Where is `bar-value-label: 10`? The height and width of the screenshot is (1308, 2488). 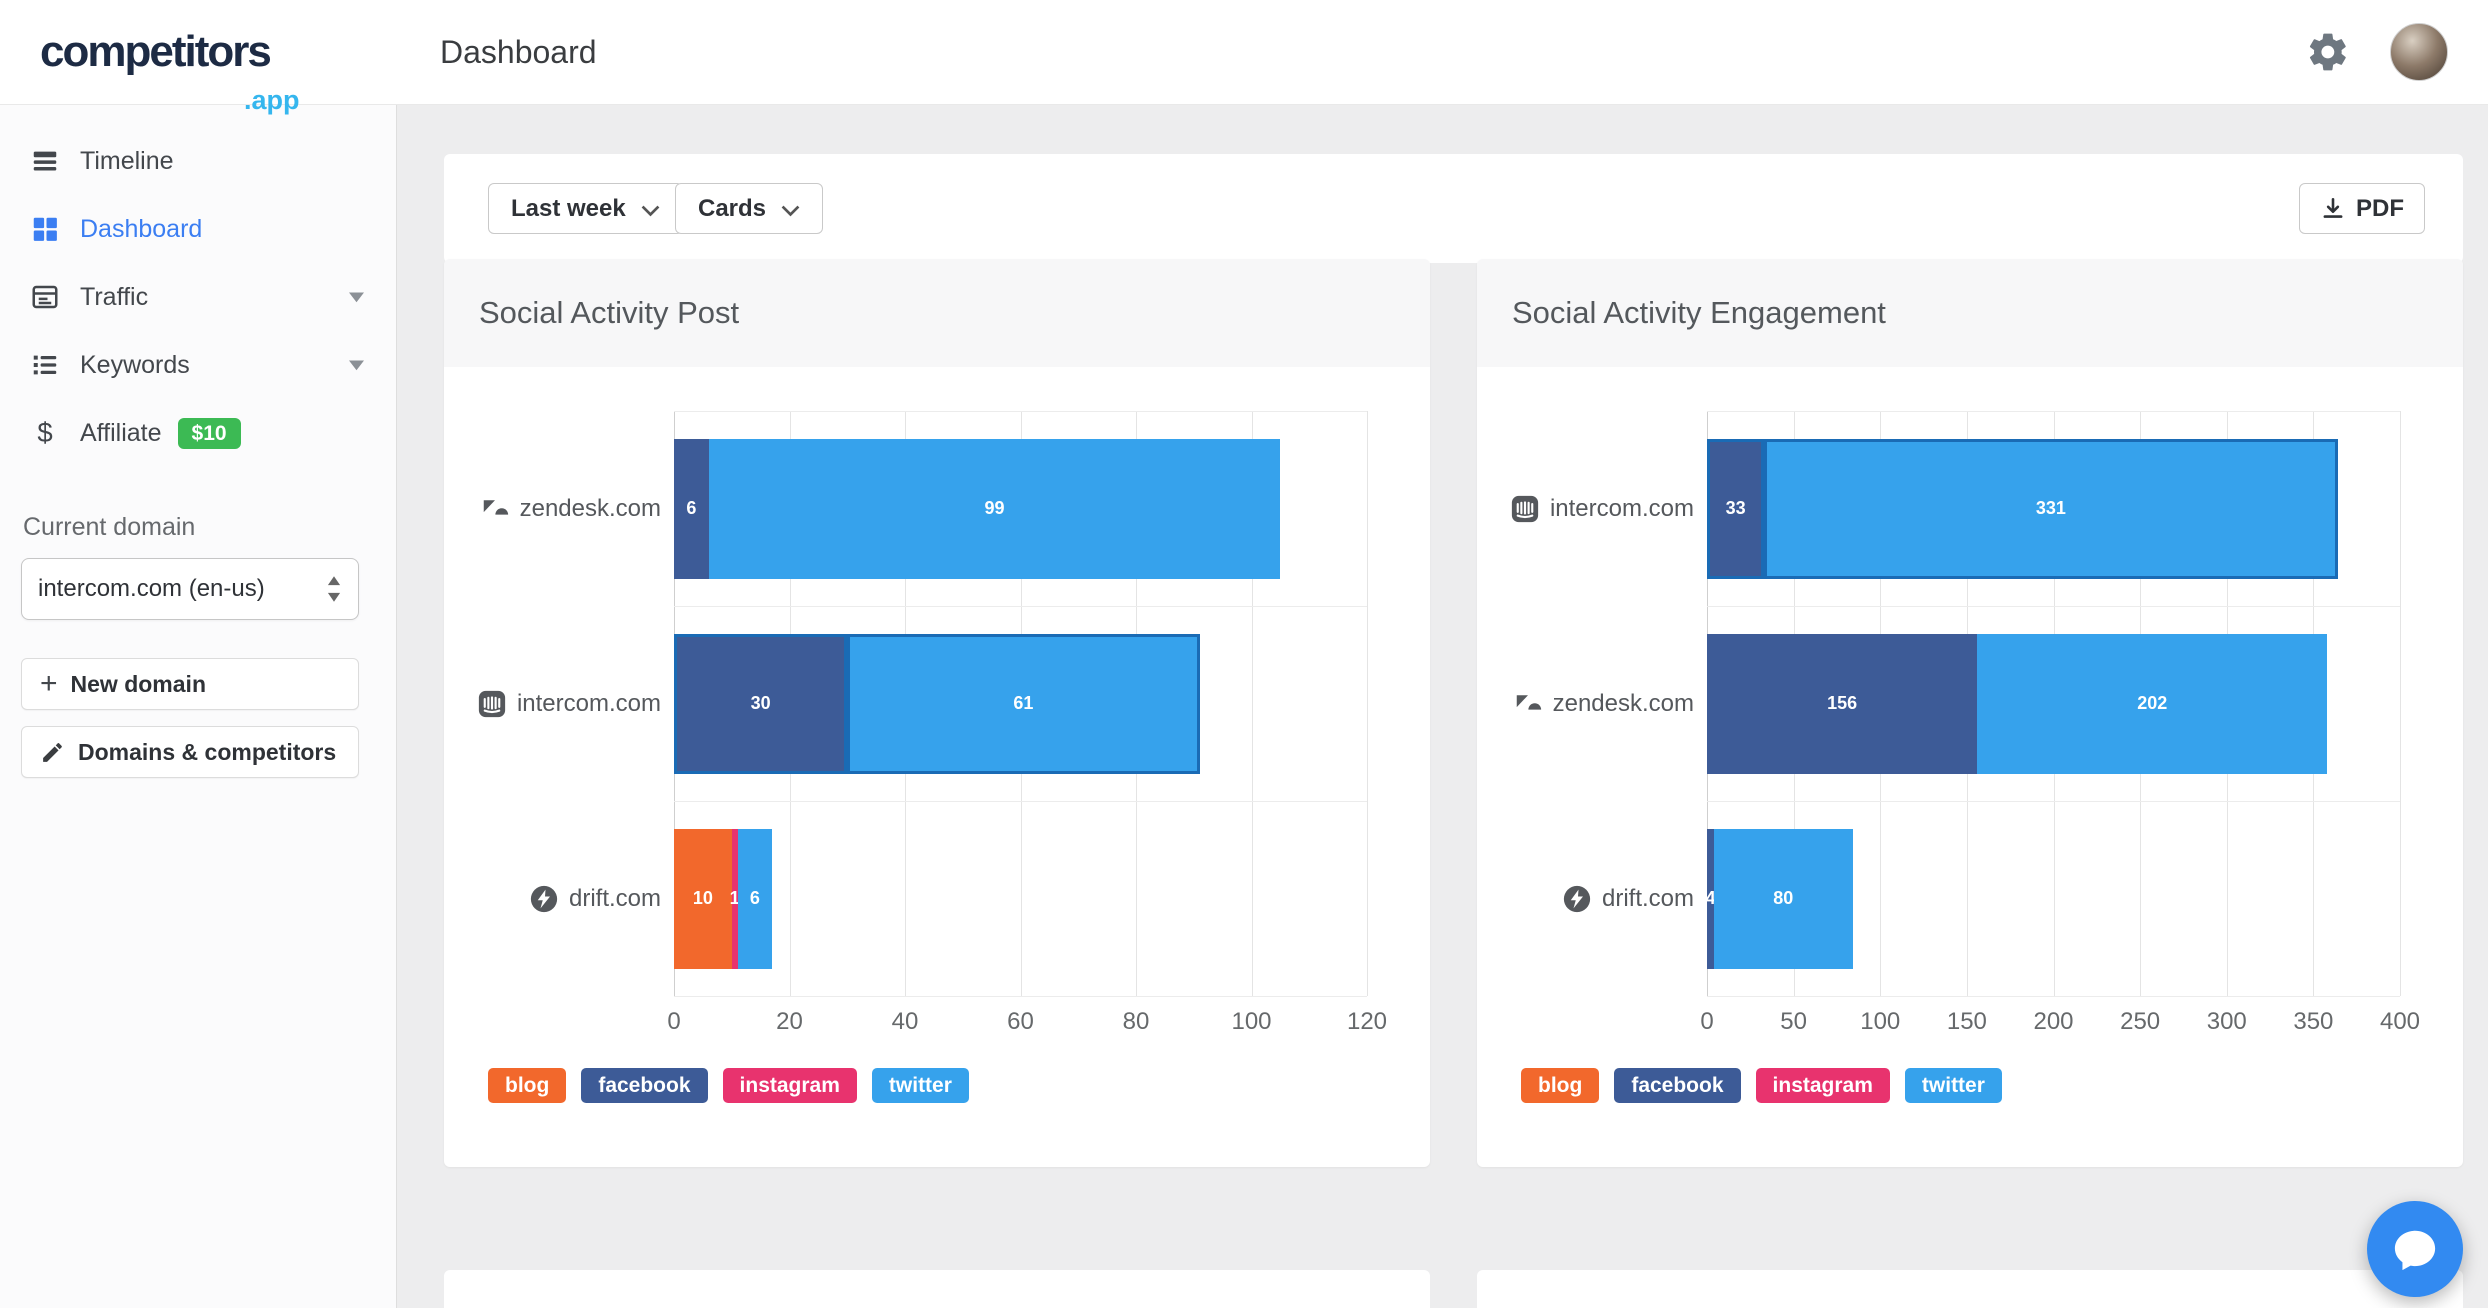
bar-value-label: 10 is located at coordinates (702, 898).